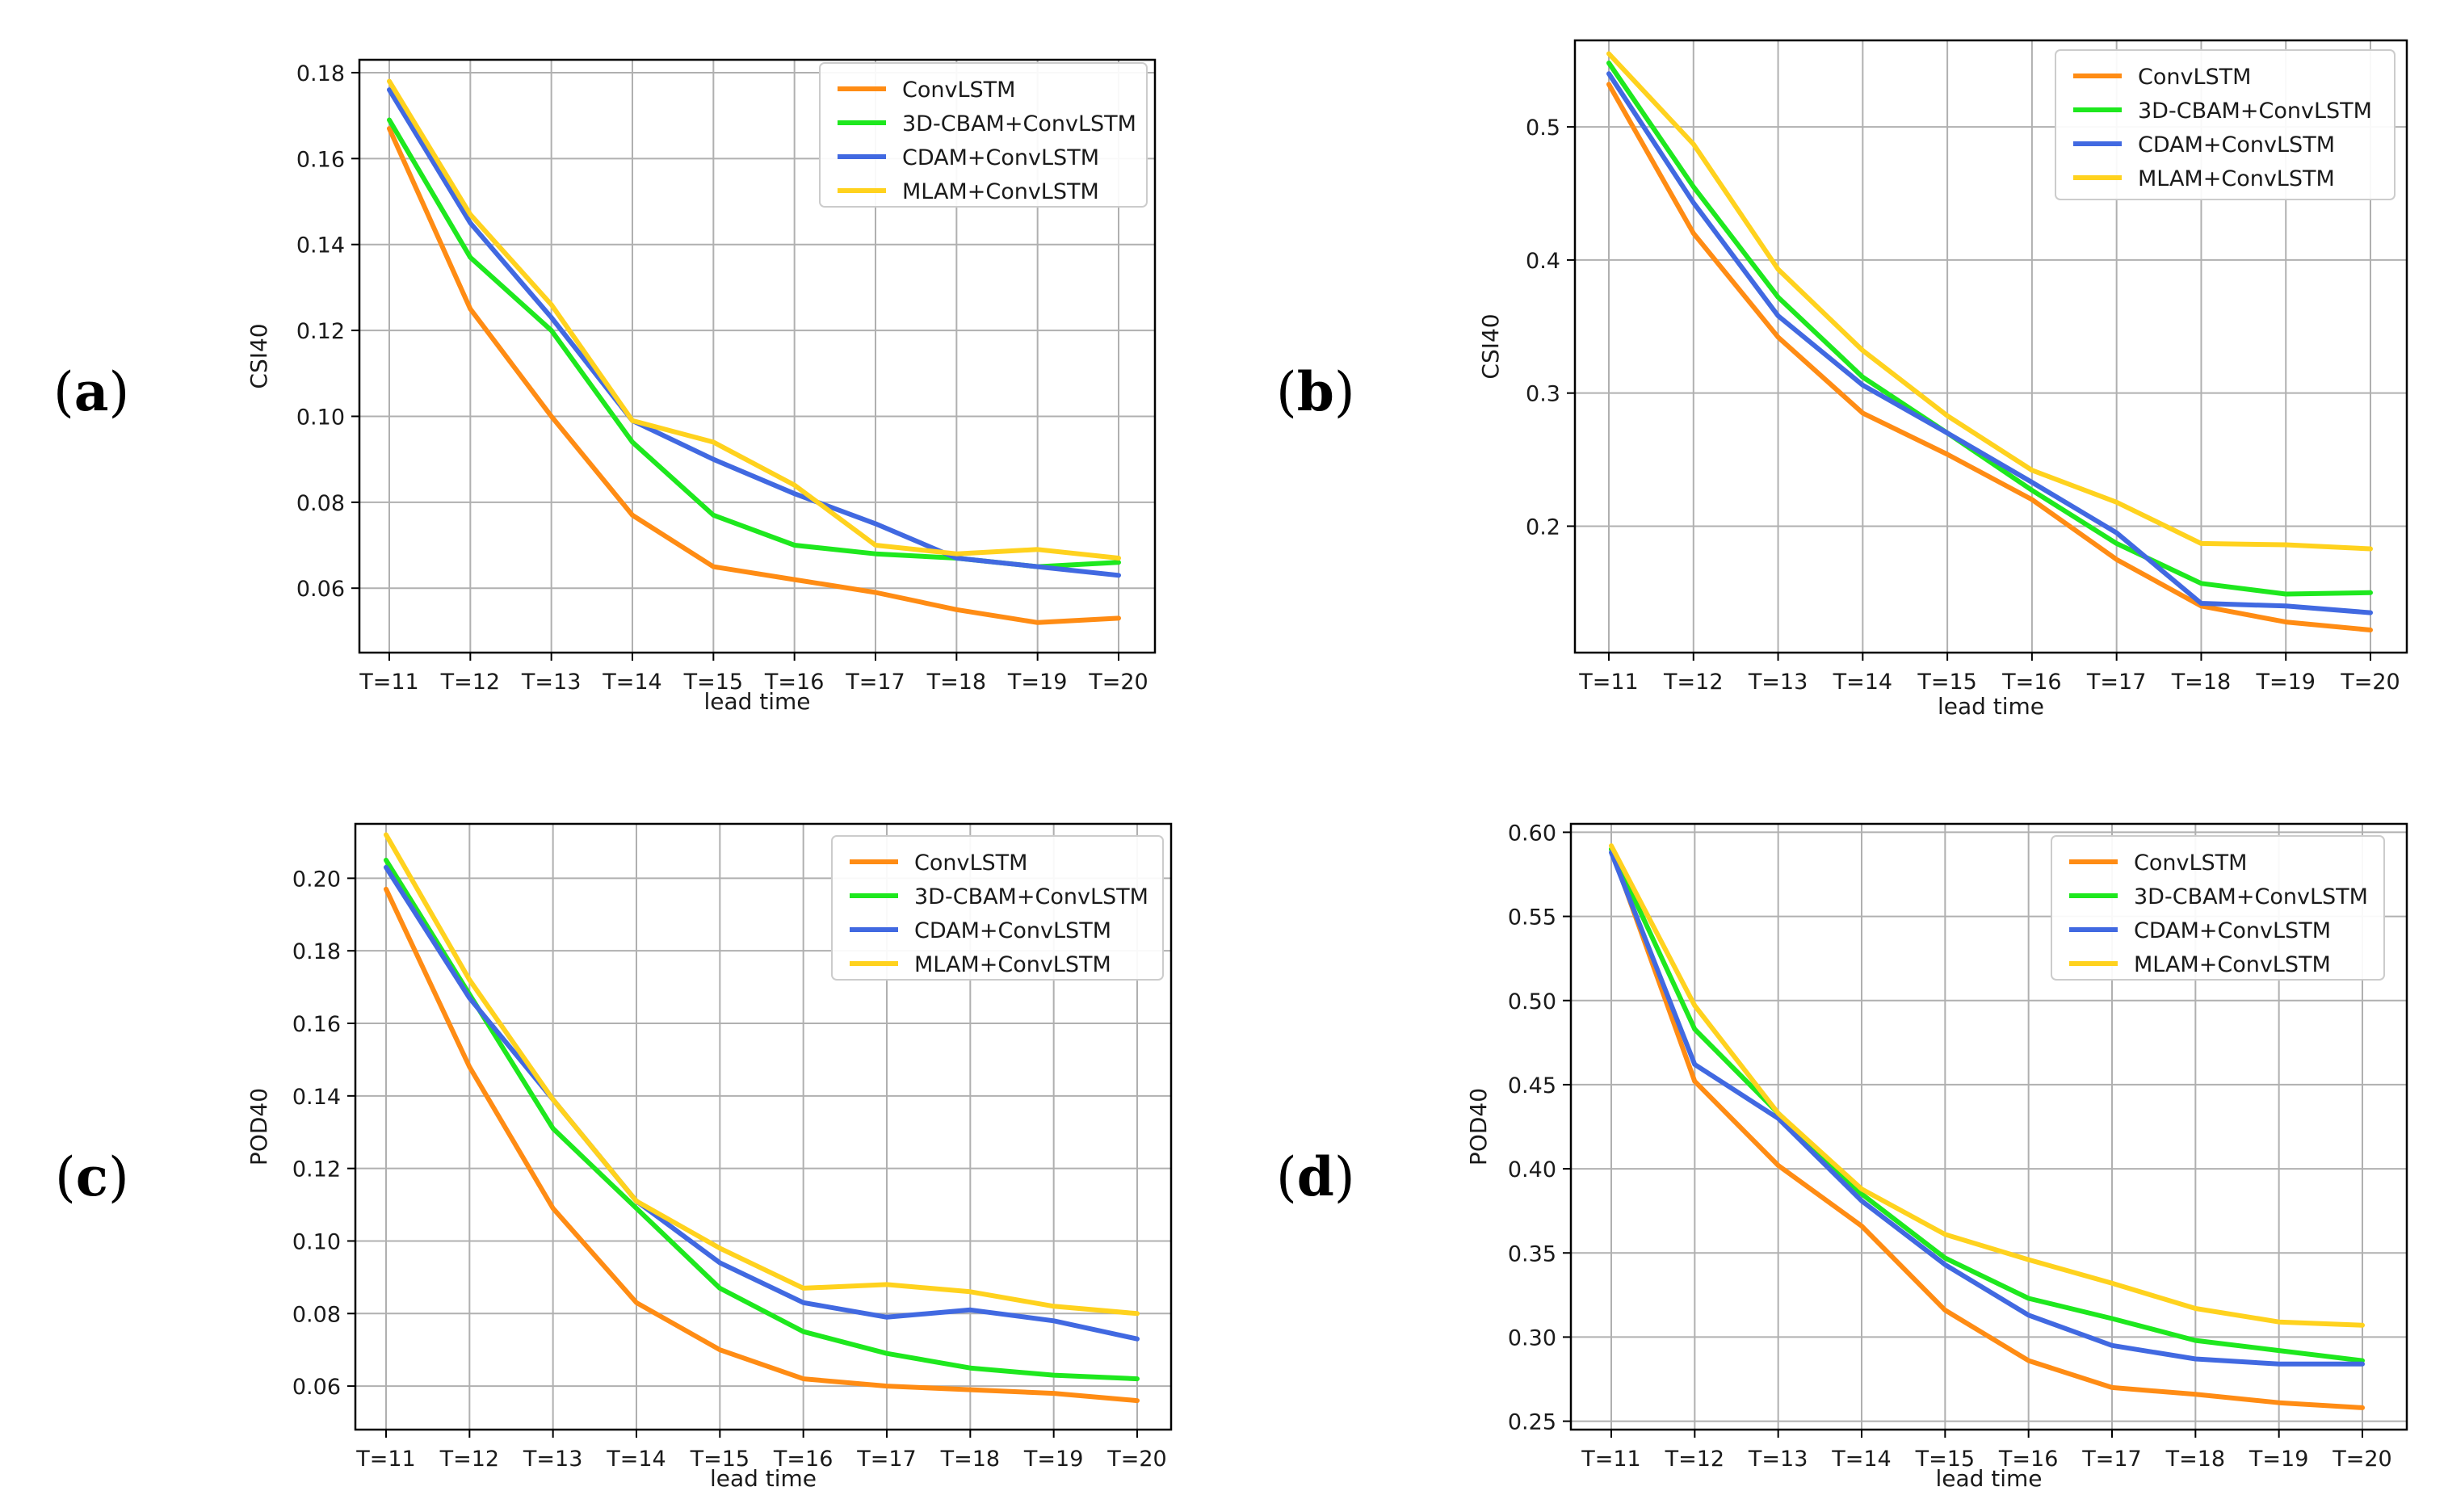 The image size is (2448, 1512). I want to click on chart-c-y-tick-label: 0.06, so click(316, 1387).